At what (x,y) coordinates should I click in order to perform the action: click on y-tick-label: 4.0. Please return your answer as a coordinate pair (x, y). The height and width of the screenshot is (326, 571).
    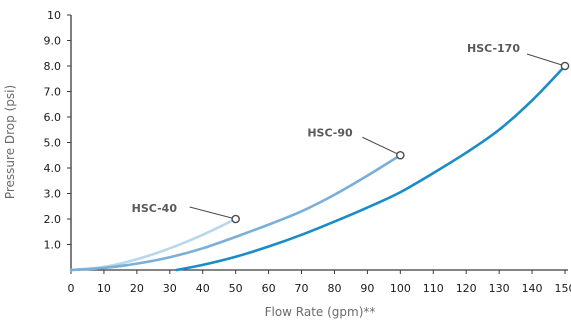
    Looking at the image, I should click on (53, 168).